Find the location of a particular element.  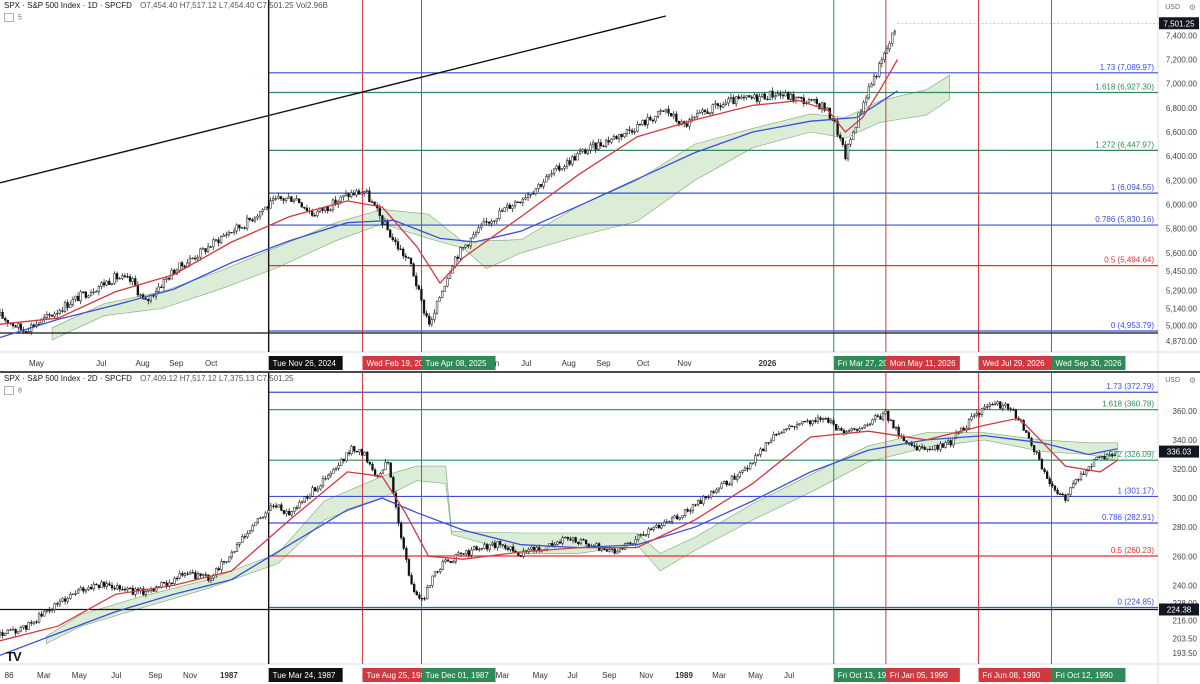

last-price-badge is located at coordinates (1179, 451).